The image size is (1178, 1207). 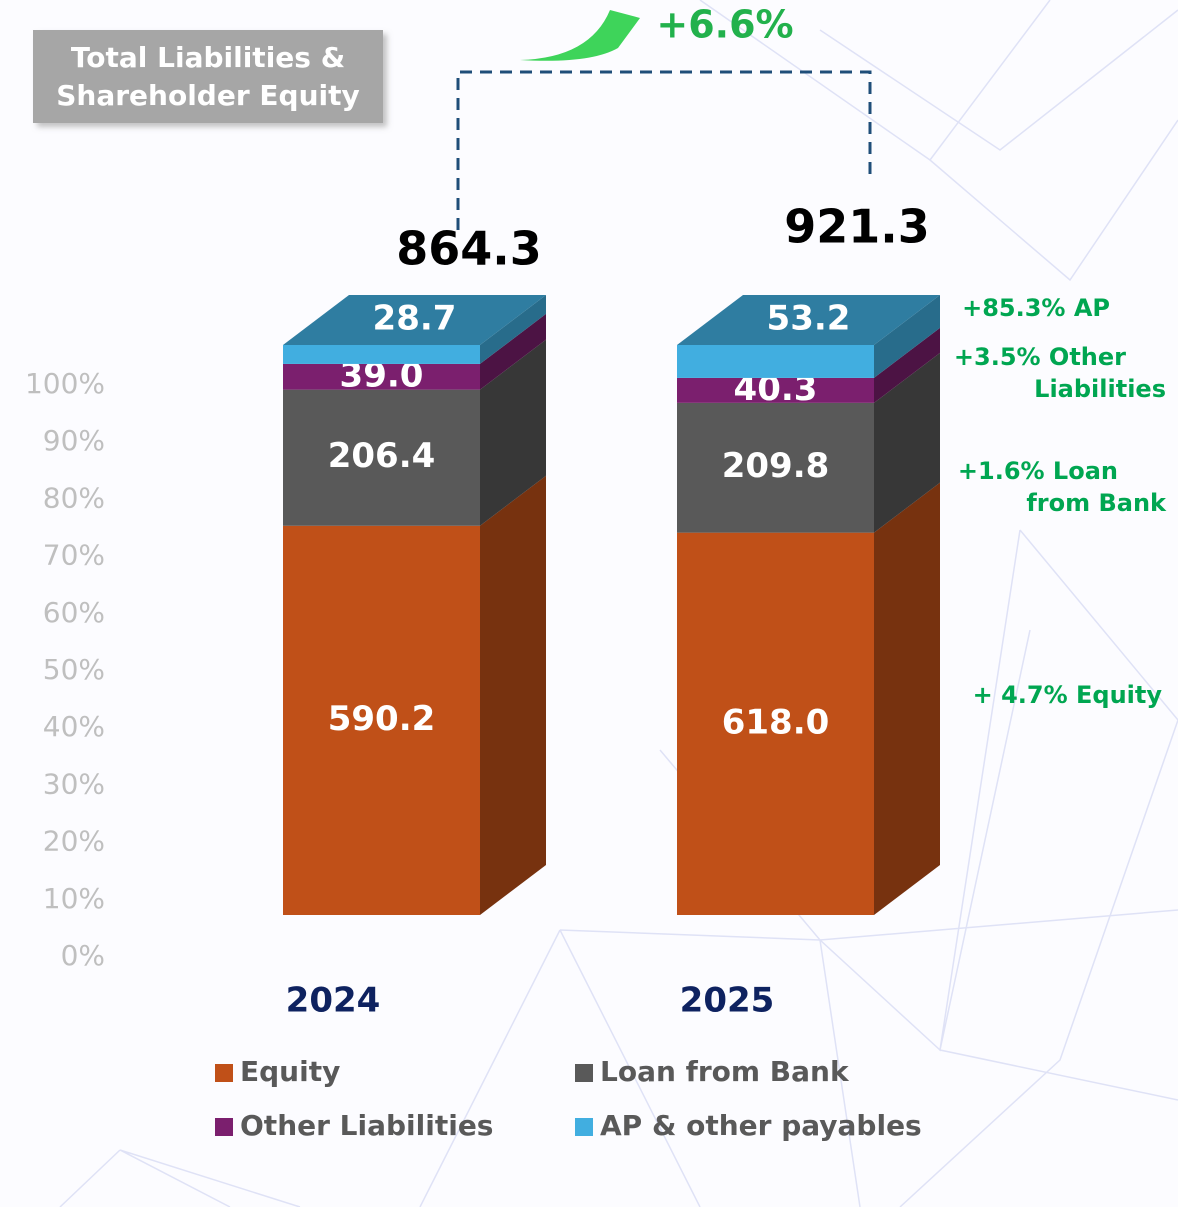 I want to click on growth-label: +6.6%, so click(x=724, y=25).